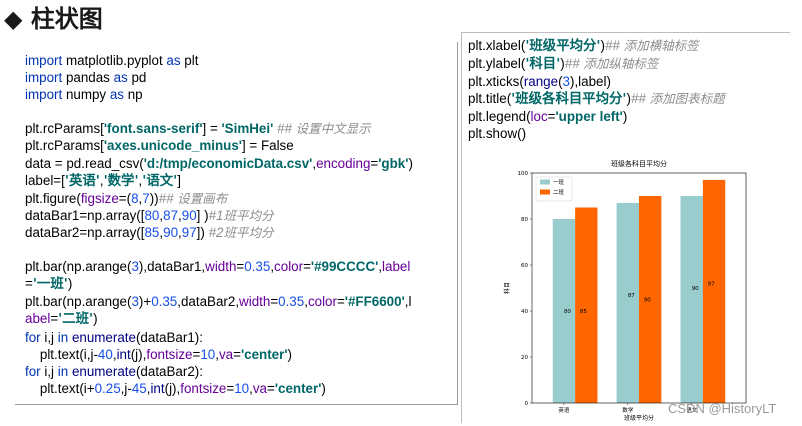 The image size is (802, 426). I want to click on code-token: =(, so click(125, 198).